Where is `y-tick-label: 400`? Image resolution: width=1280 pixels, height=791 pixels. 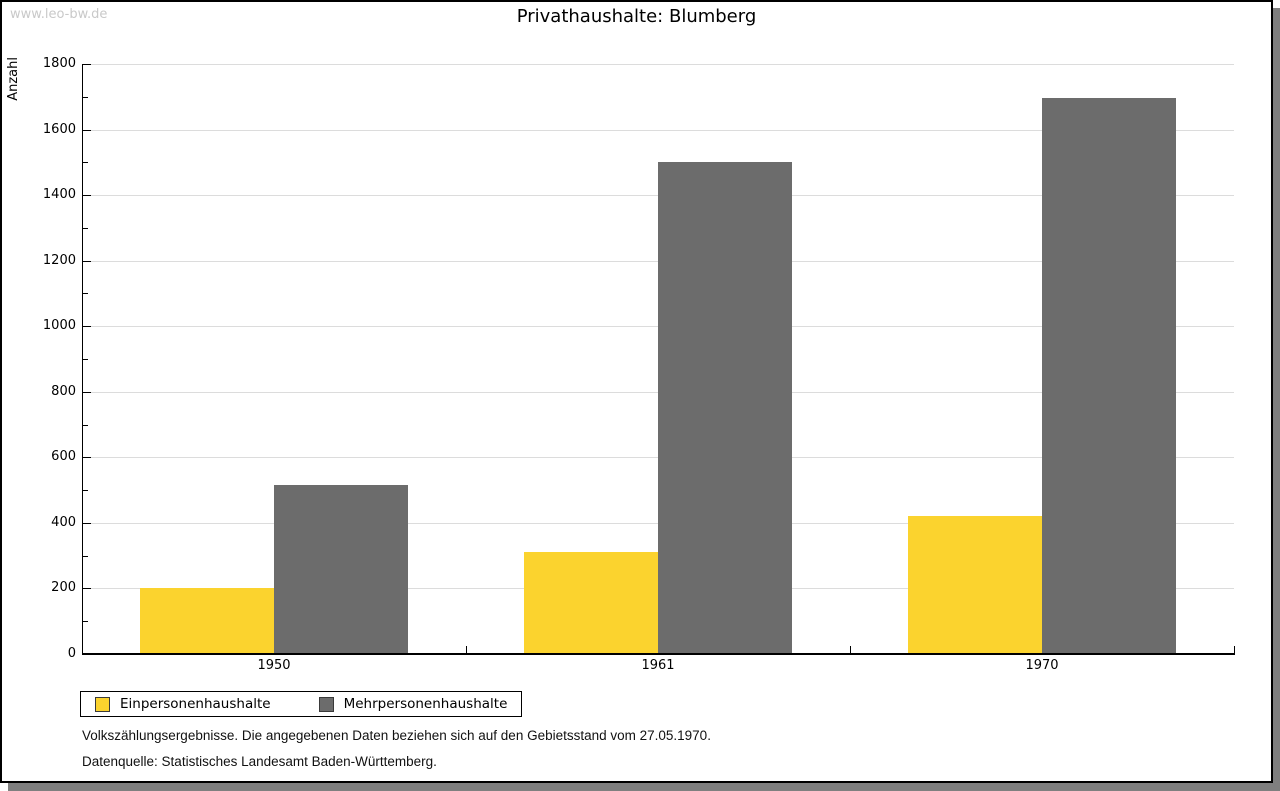 y-tick-label: 400 is located at coordinates (63, 522).